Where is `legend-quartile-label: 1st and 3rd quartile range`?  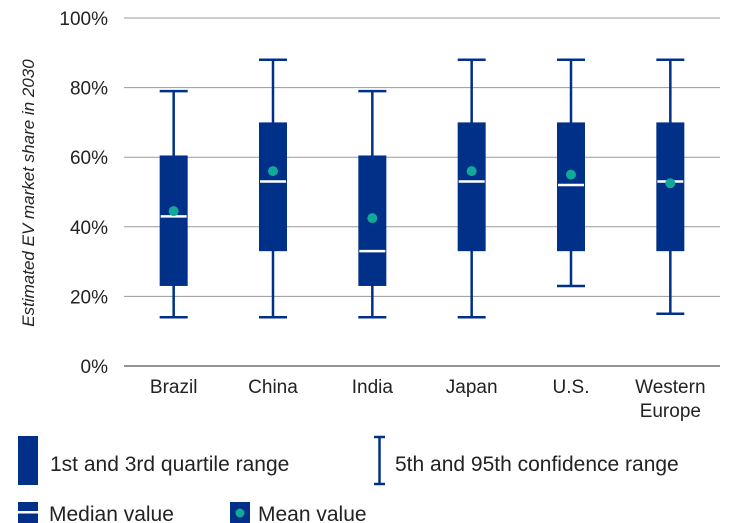
legend-quartile-label: 1st and 3rd quartile range is located at coordinates (169, 464).